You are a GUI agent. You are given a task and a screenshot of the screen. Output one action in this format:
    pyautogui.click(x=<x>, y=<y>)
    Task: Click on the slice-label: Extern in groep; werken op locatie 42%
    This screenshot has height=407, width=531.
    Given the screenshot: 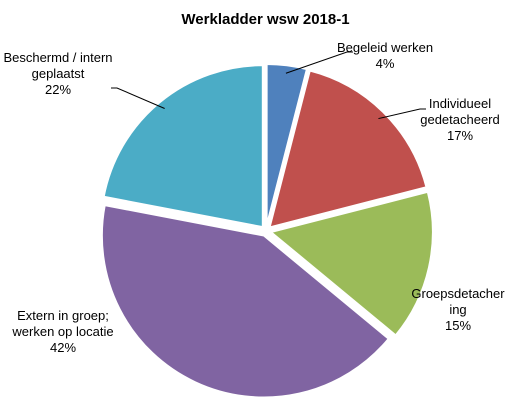 What is the action you would take?
    pyautogui.click(x=63, y=332)
    